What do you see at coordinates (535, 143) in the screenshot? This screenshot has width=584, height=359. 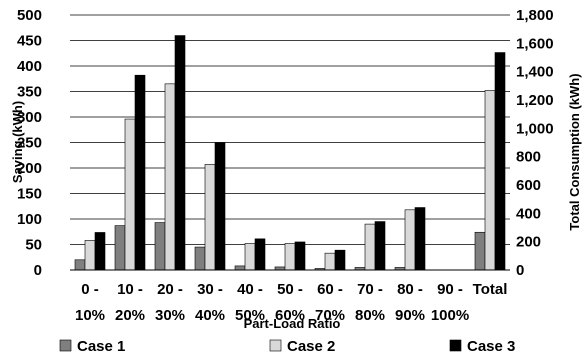 I see `right-axis-ticks: 0 200 400 600 800 1,000 1,200 1,400 1,600 1,800` at bounding box center [535, 143].